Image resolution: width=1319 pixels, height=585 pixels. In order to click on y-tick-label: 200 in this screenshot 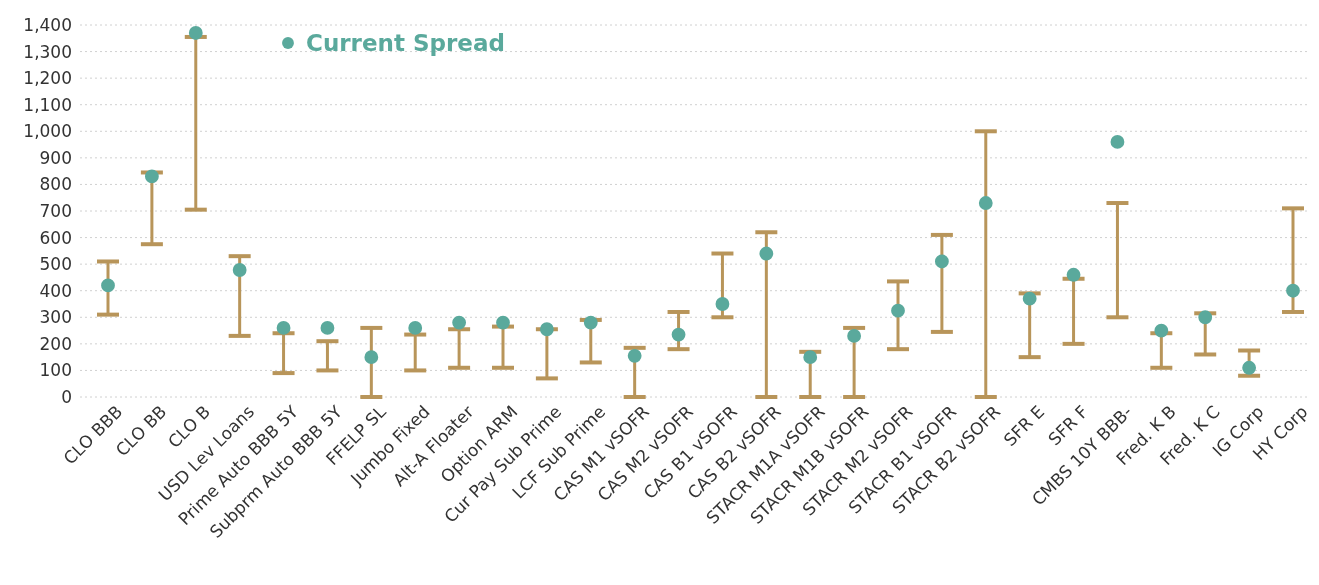, I will do `click(55, 343)`.